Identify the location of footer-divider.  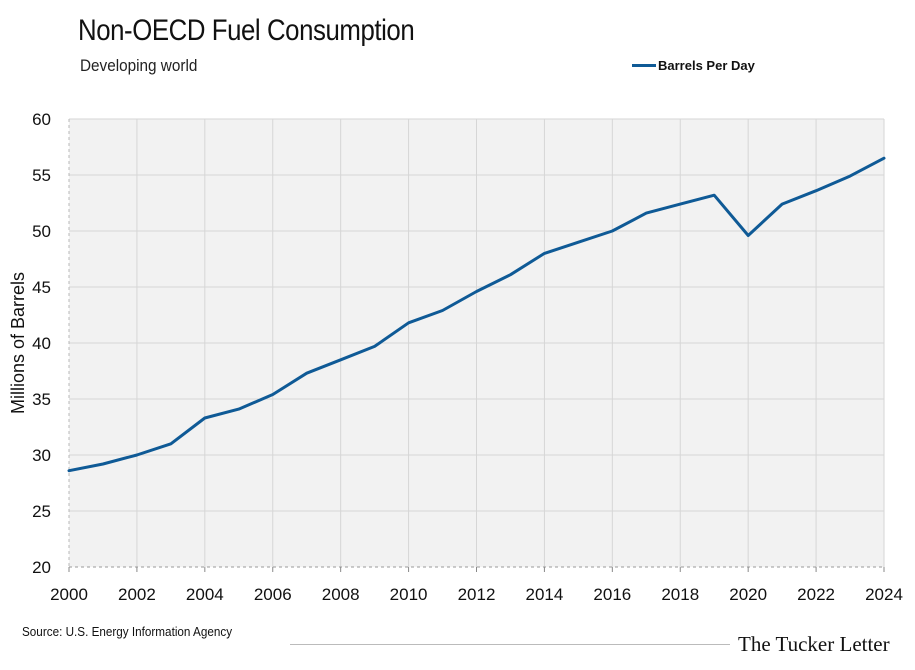
(510, 644).